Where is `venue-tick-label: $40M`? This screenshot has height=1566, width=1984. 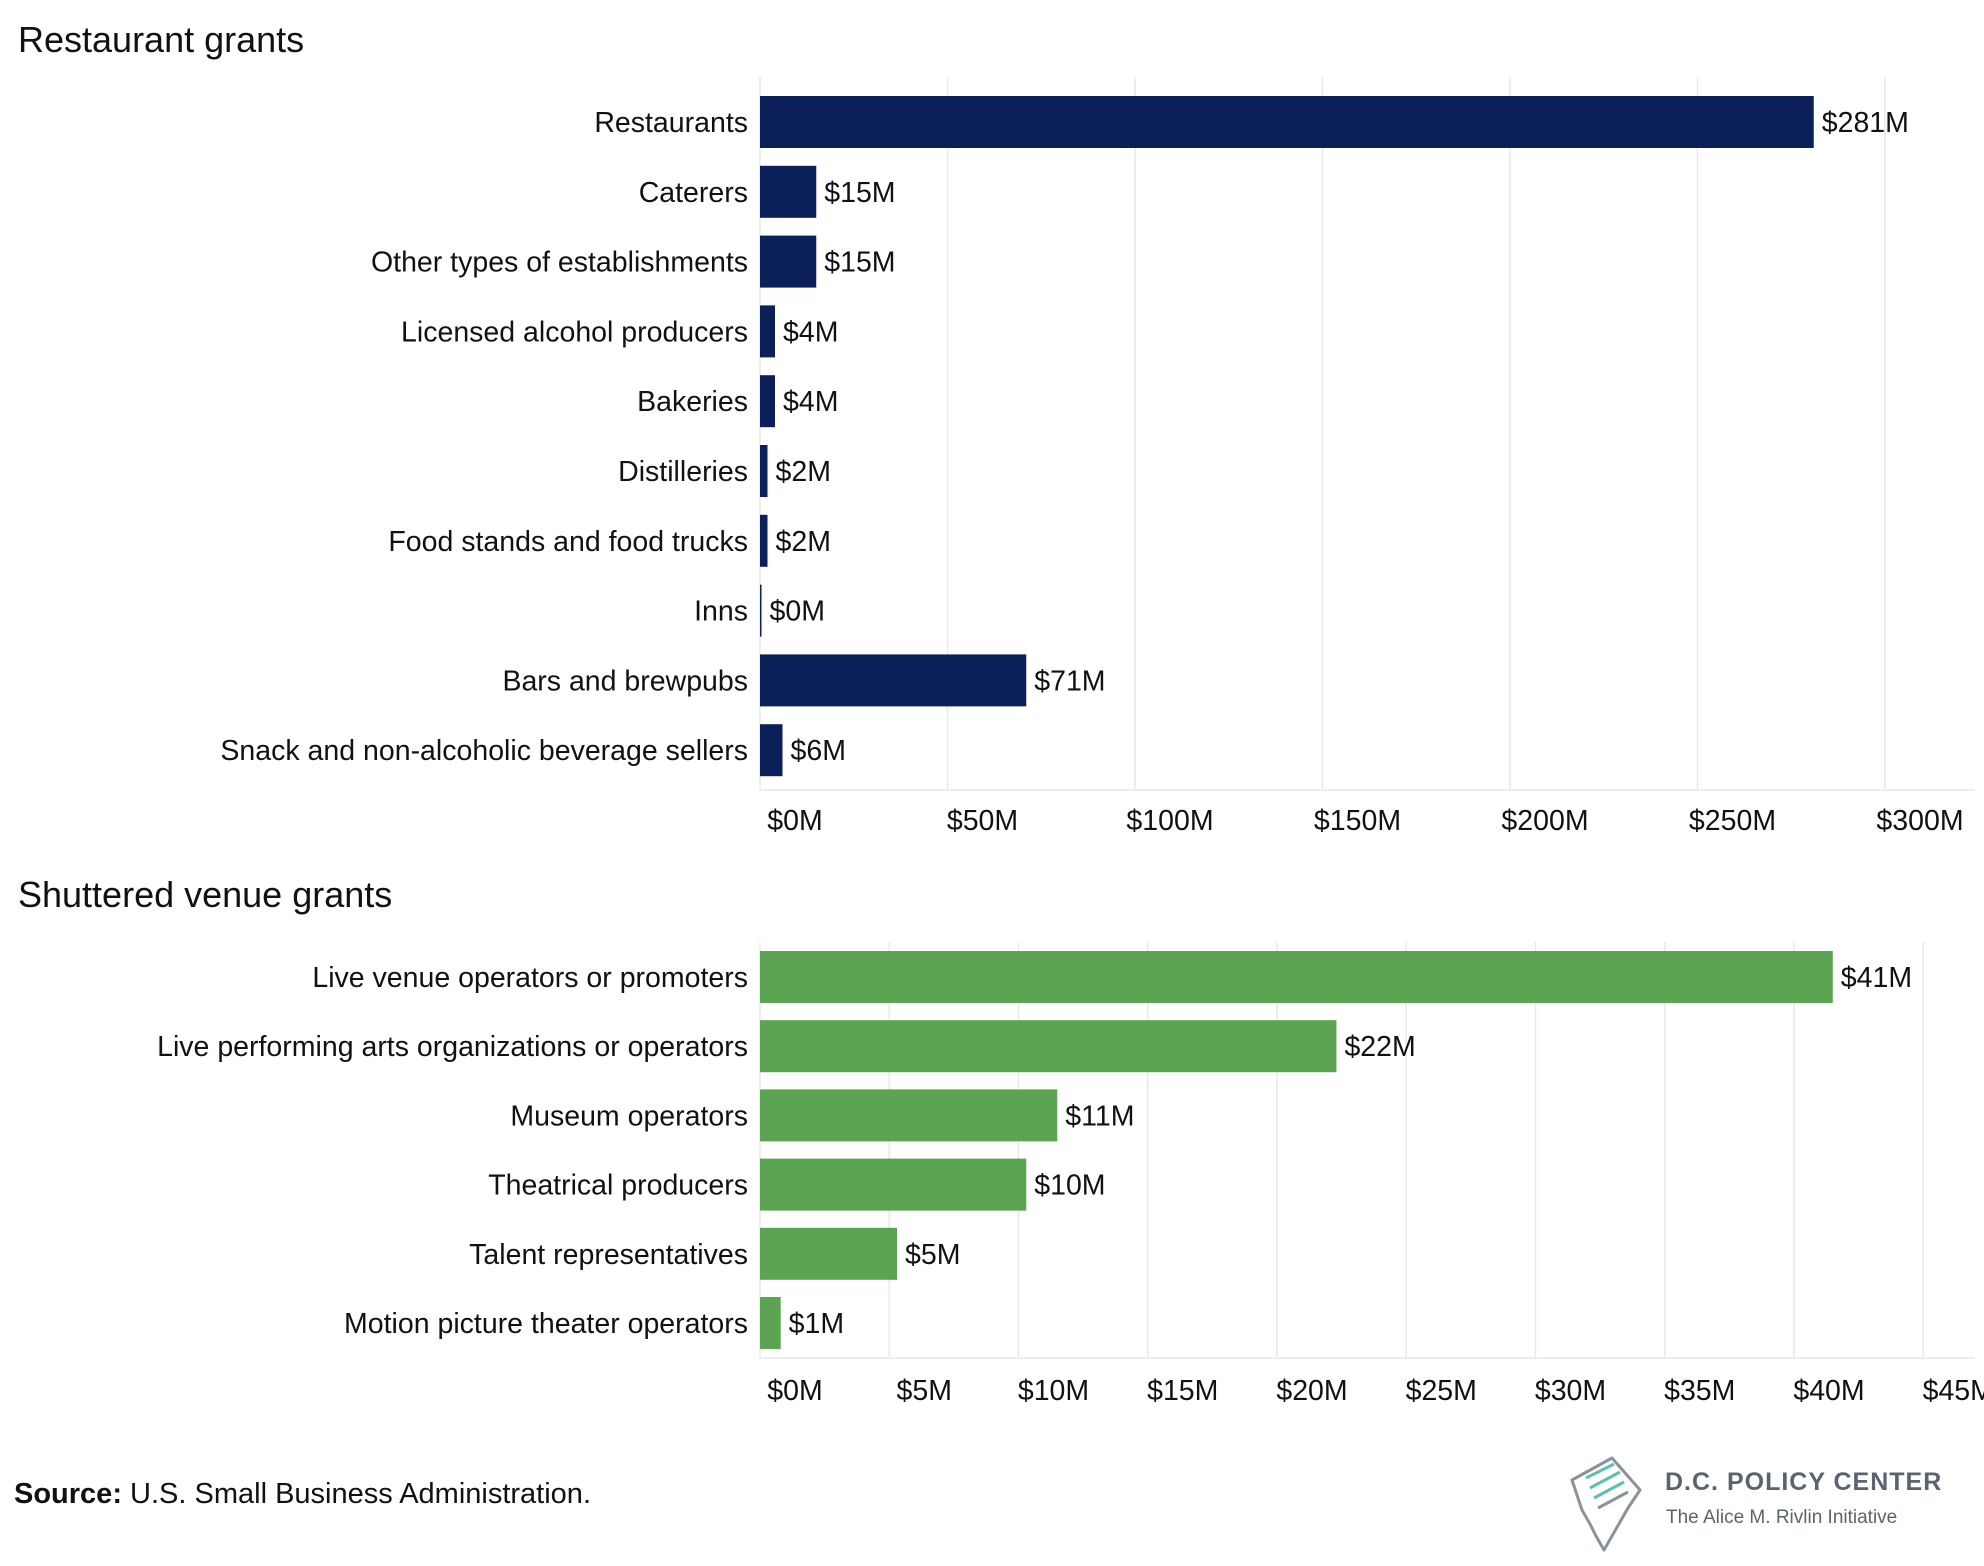 venue-tick-label: $40M is located at coordinates (1828, 1391).